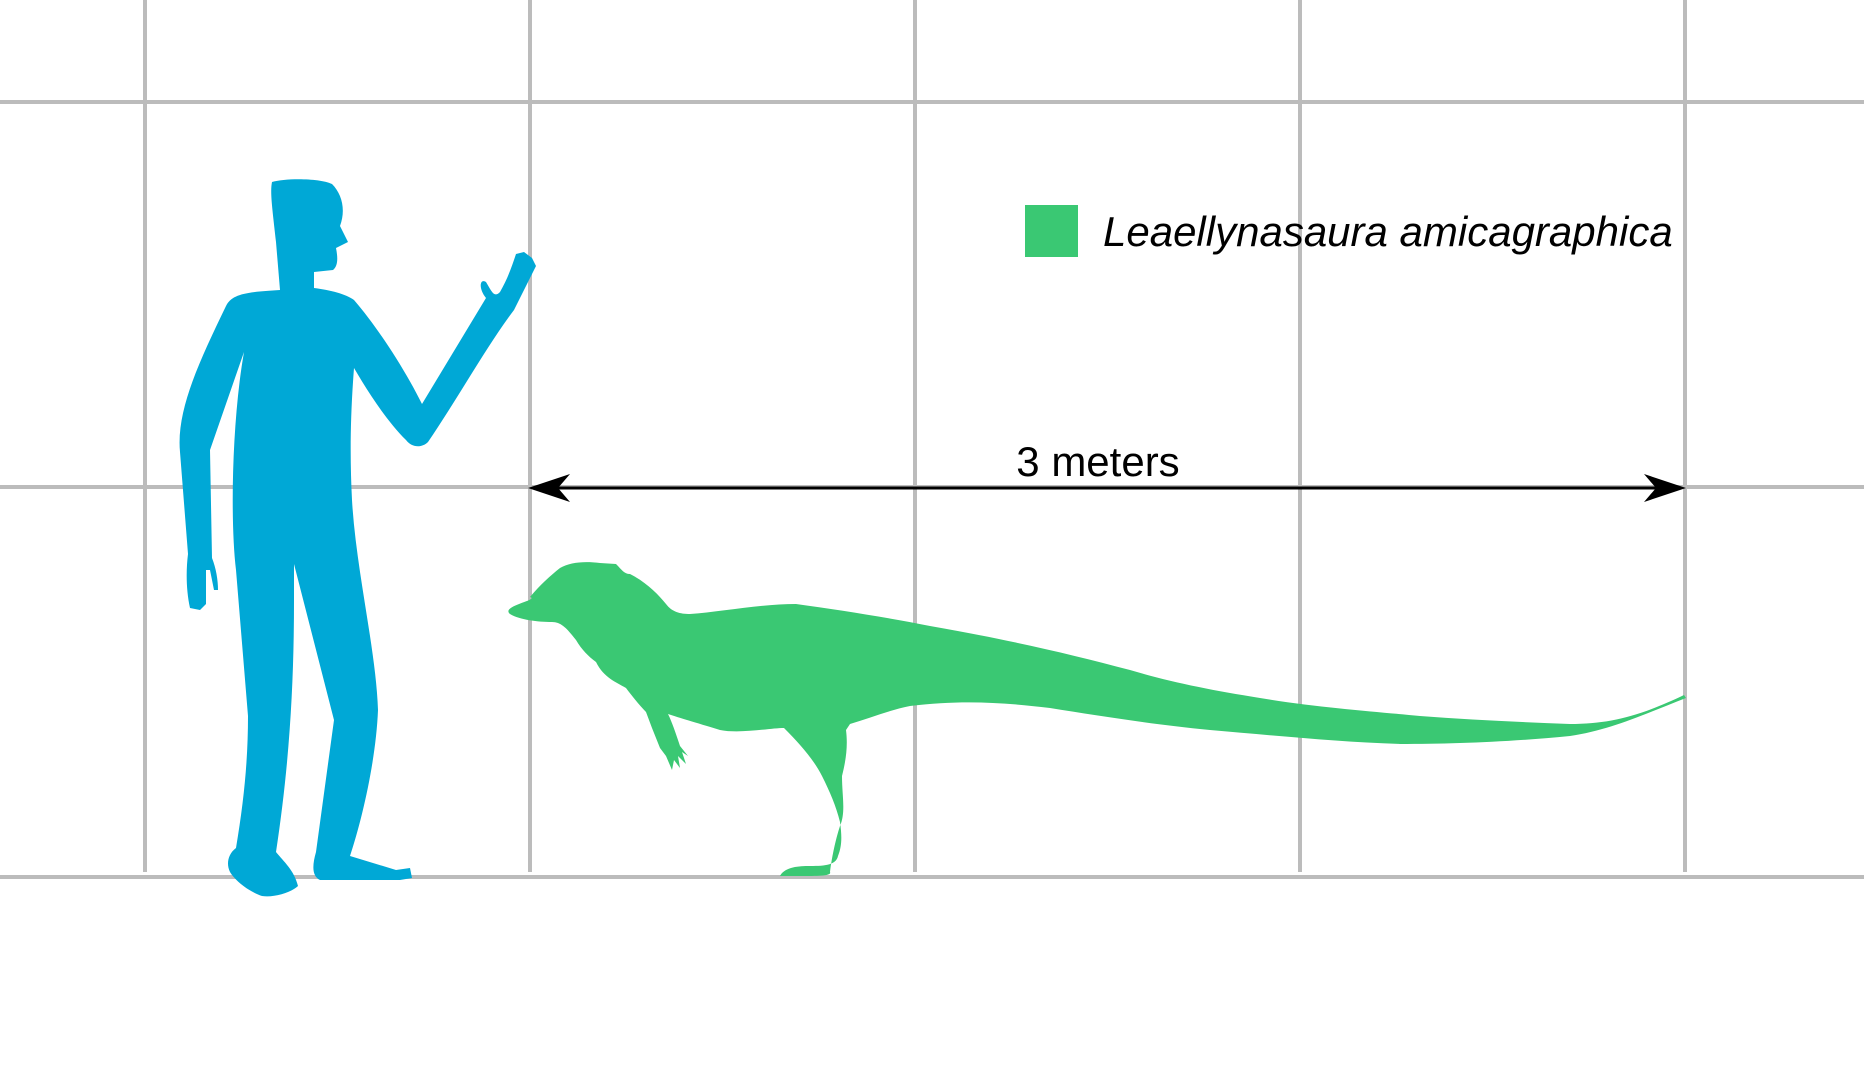  Describe the element at coordinates (1097, 461) in the screenshot. I see `measurement-label: 3 meters` at that location.